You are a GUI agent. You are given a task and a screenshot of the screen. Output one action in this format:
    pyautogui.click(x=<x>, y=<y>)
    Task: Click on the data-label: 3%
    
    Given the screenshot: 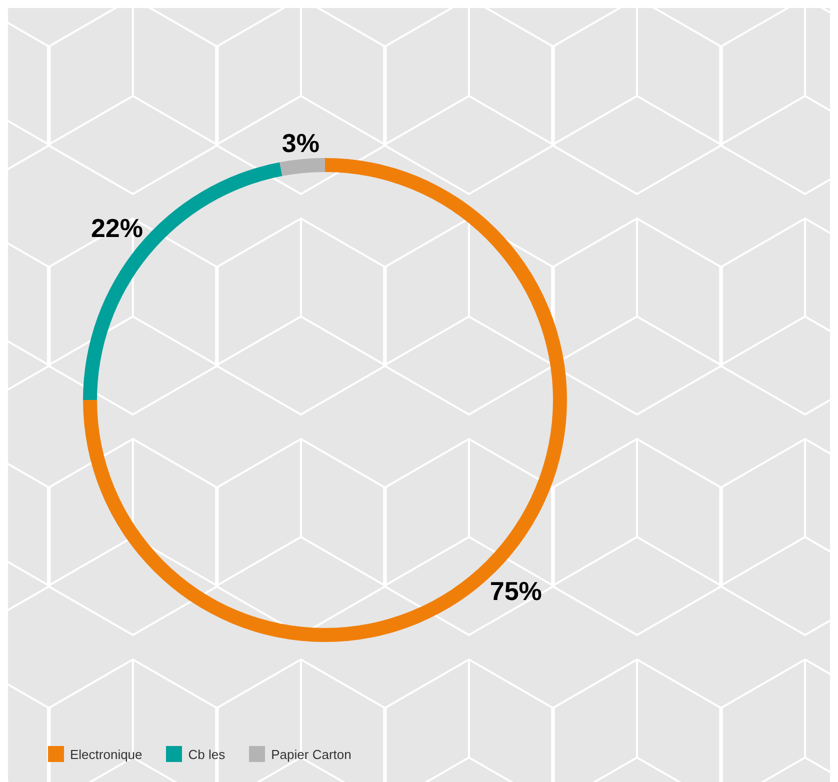 What is the action you would take?
    pyautogui.click(x=301, y=143)
    